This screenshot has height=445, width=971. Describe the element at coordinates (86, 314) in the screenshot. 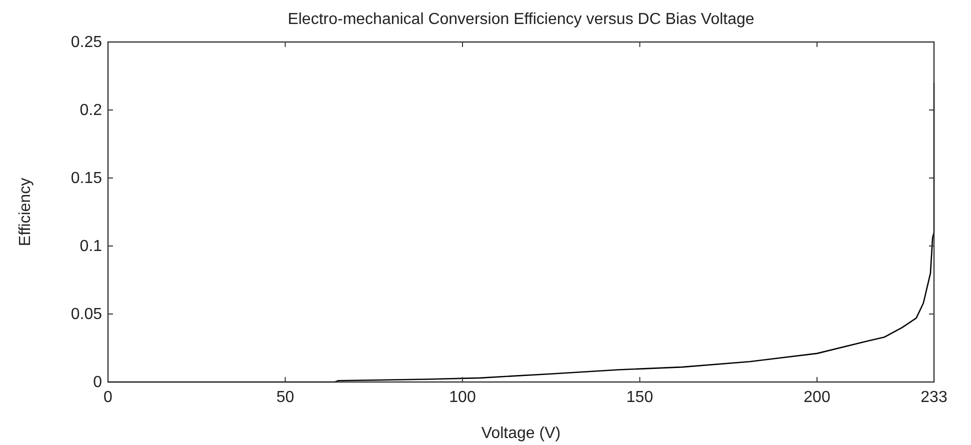

I see `y-tick-label: 0.05` at that location.